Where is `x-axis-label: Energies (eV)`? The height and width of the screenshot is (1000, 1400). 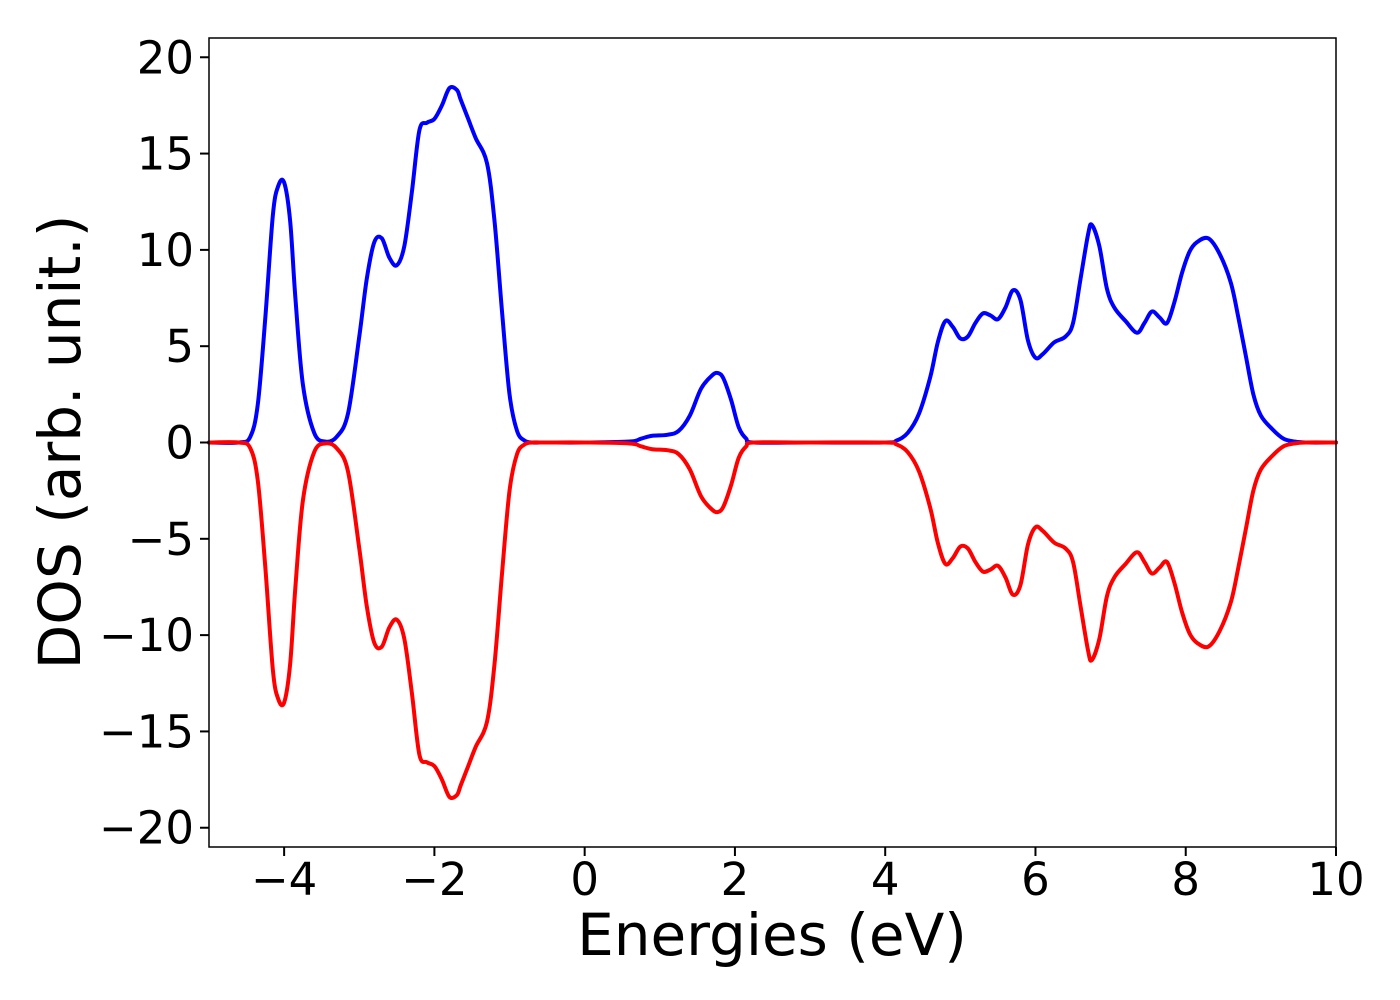 x-axis-label: Energies (eV) is located at coordinates (772, 935).